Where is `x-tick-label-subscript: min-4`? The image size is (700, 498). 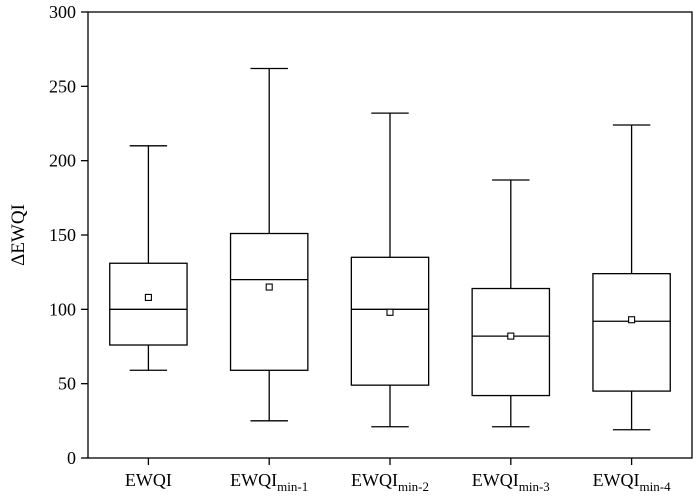 x-tick-label-subscript: min-4 is located at coordinates (656, 486).